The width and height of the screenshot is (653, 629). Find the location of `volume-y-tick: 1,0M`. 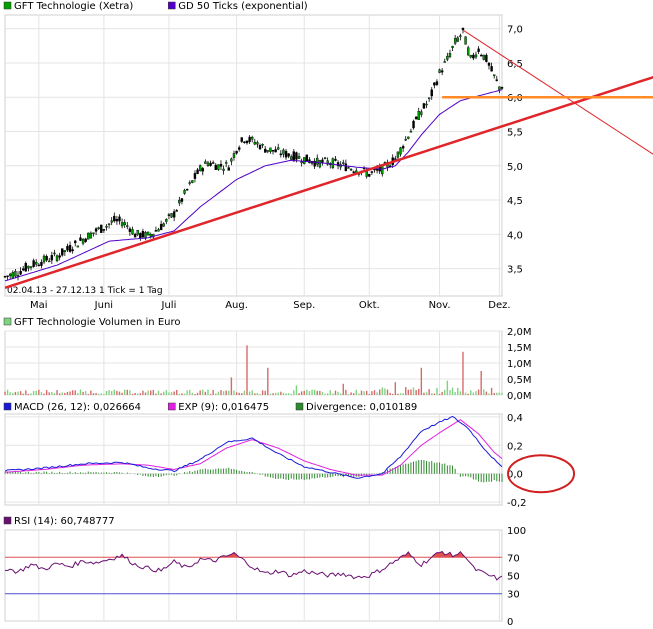

volume-y-tick: 1,0M is located at coordinates (519, 364).